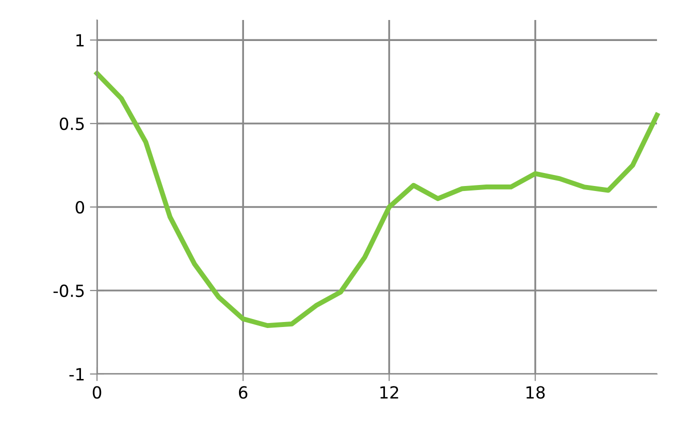 This screenshot has height=446, width=676. Describe the element at coordinates (80, 207) in the screenshot. I see `y-tick-label: 0` at that location.